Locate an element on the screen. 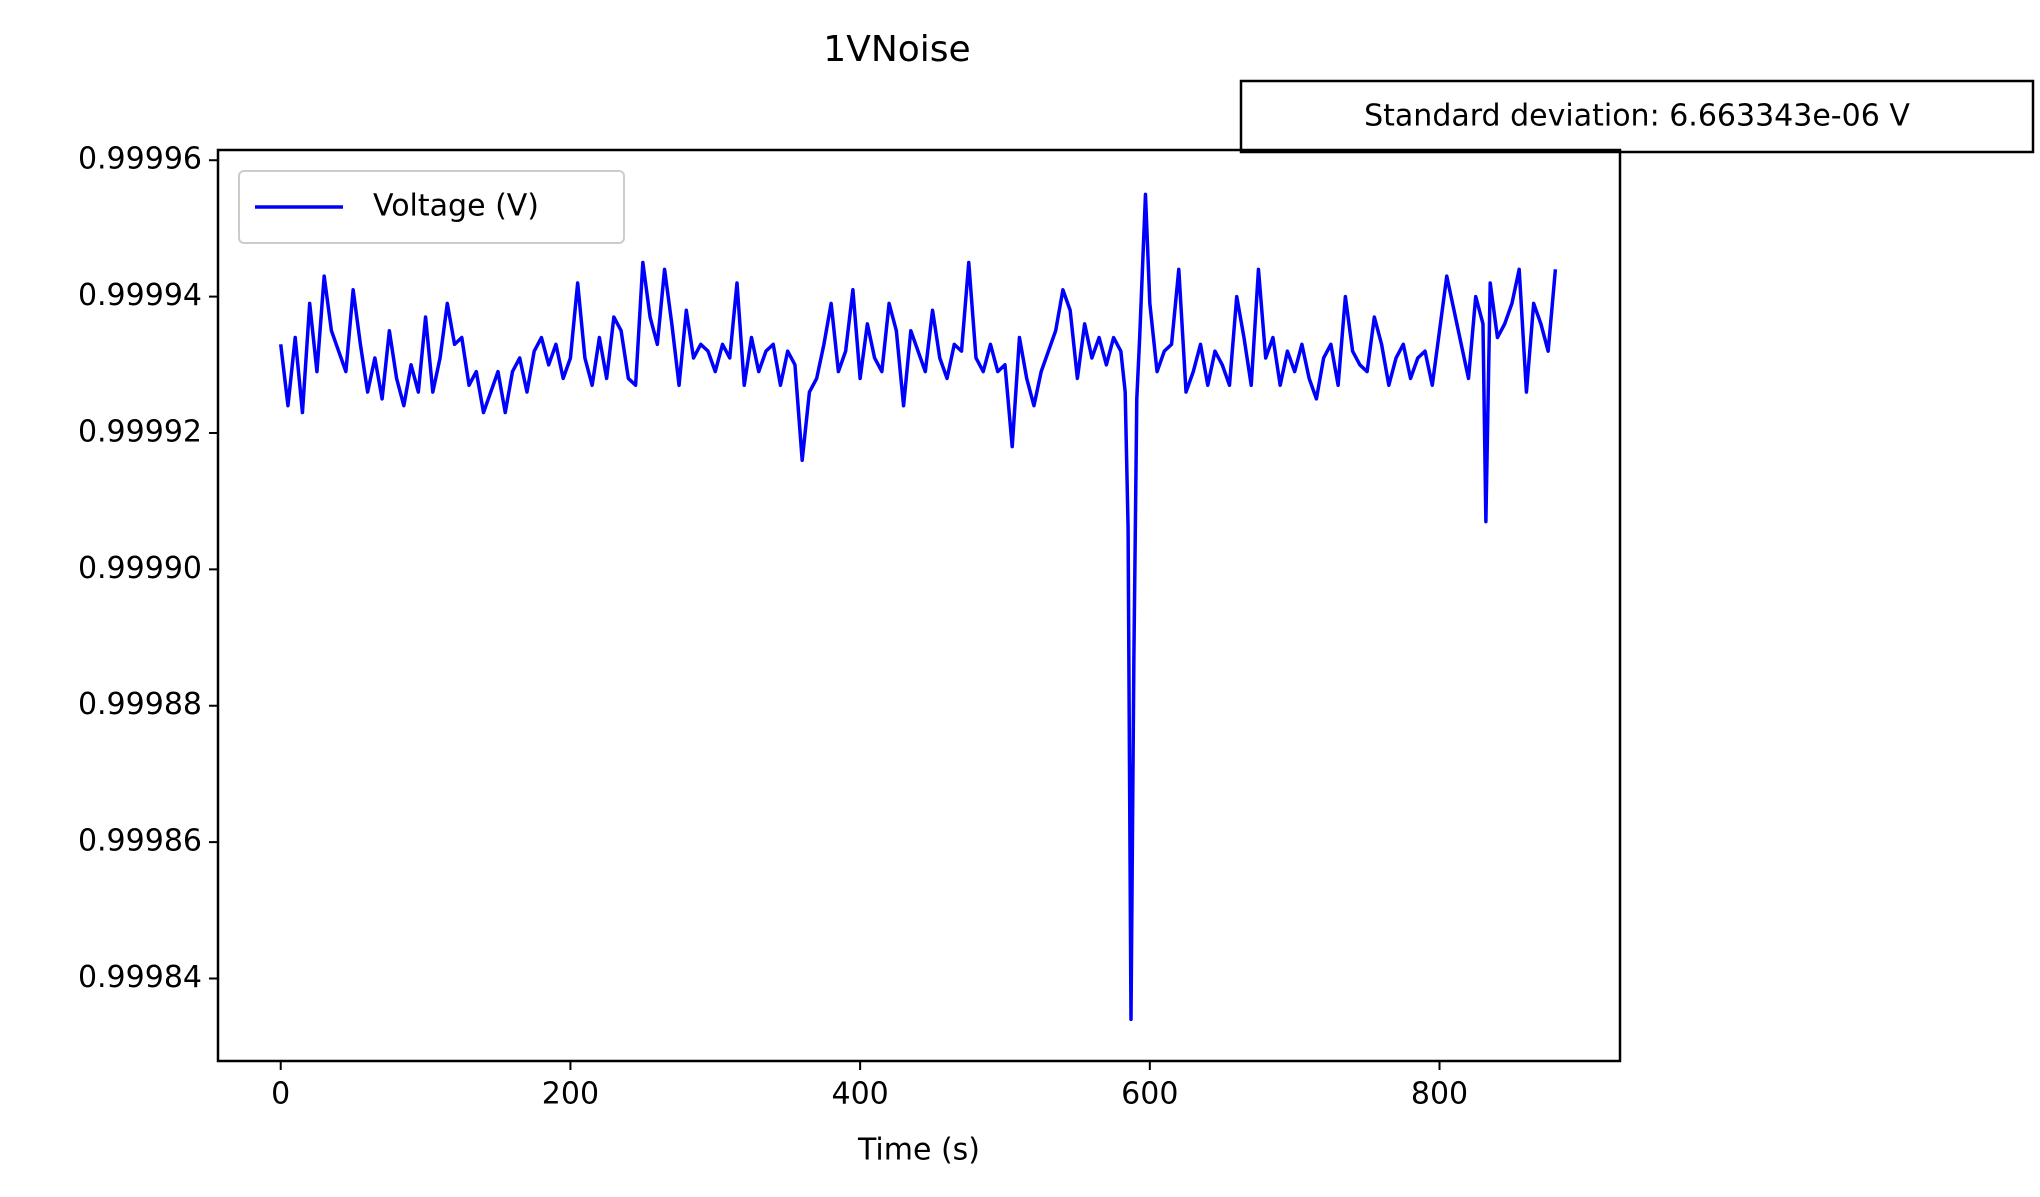  y-tick-label: 0.99990 is located at coordinates (140, 568).